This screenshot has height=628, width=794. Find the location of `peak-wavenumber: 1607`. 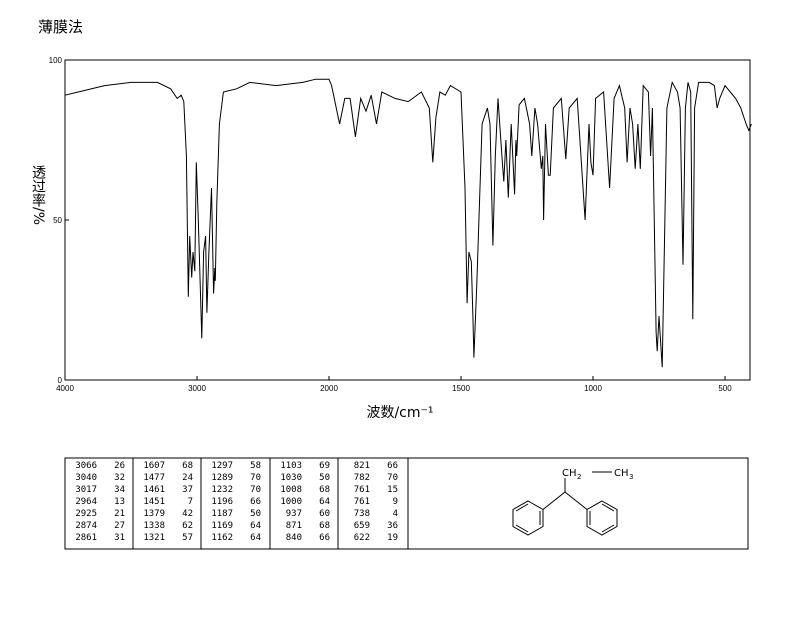

peak-wavenumber: 1607 is located at coordinates (154, 466).